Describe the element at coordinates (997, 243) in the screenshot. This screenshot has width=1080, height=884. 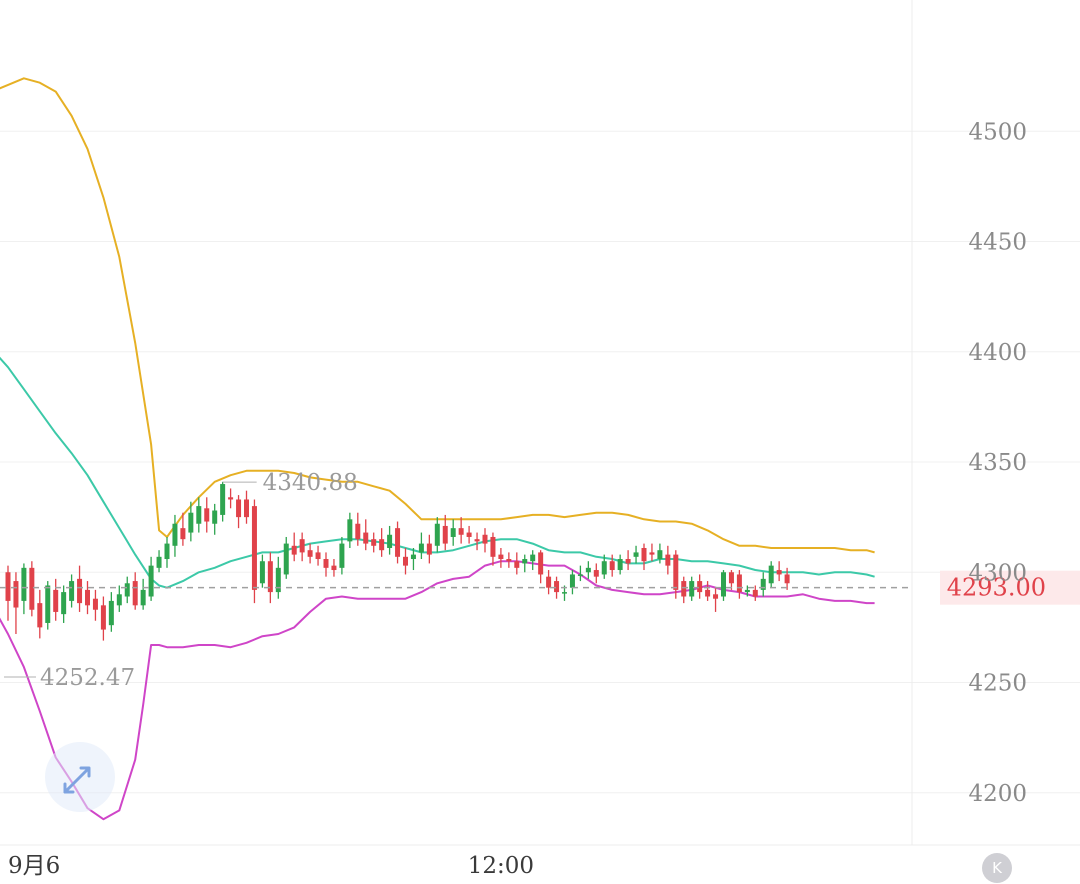
I see `y-tick-label: 4450` at that location.